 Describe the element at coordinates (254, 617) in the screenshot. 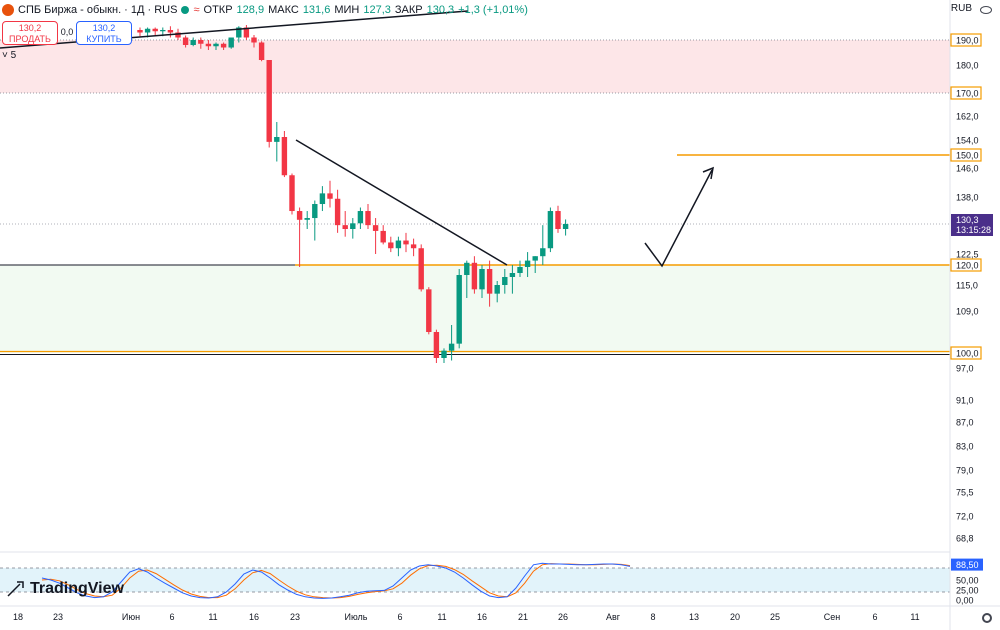

I see `time-tick-label: 16` at that location.